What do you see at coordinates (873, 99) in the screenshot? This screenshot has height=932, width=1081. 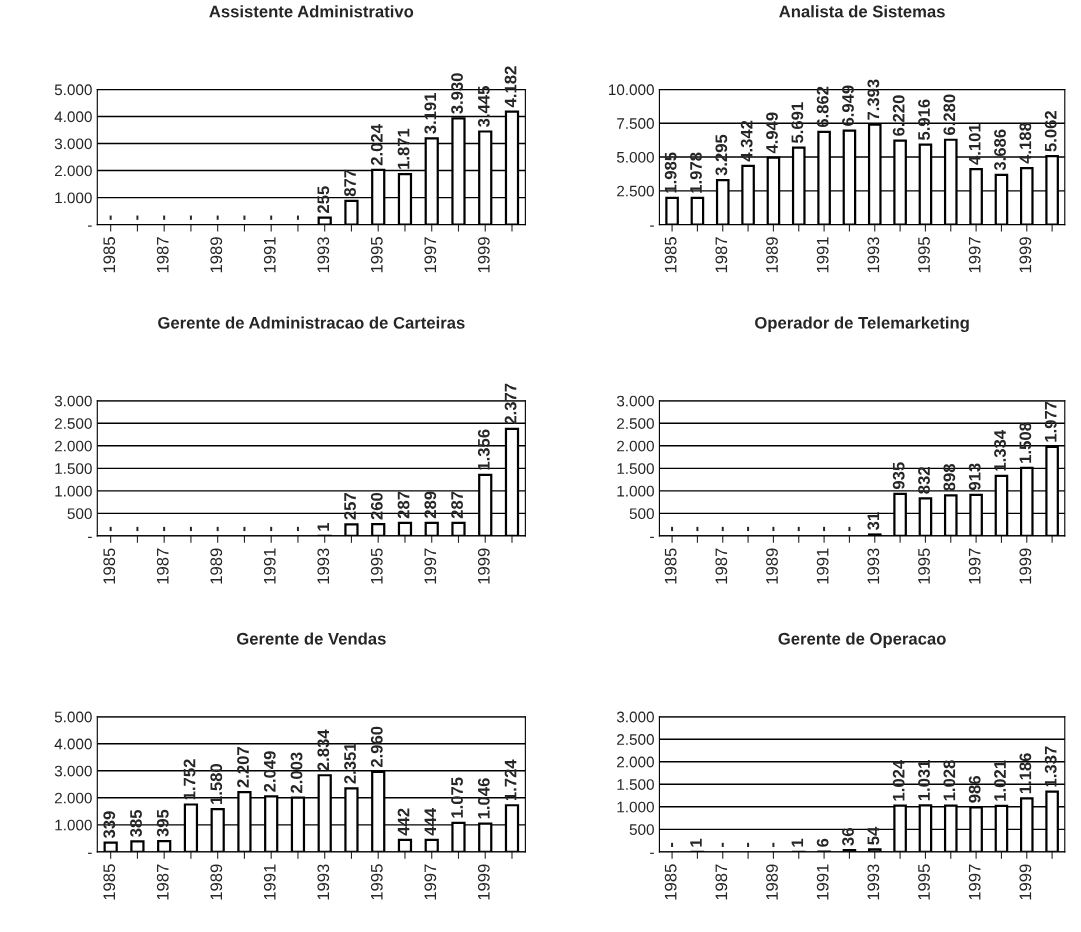 I see `data-label: 7.393` at bounding box center [873, 99].